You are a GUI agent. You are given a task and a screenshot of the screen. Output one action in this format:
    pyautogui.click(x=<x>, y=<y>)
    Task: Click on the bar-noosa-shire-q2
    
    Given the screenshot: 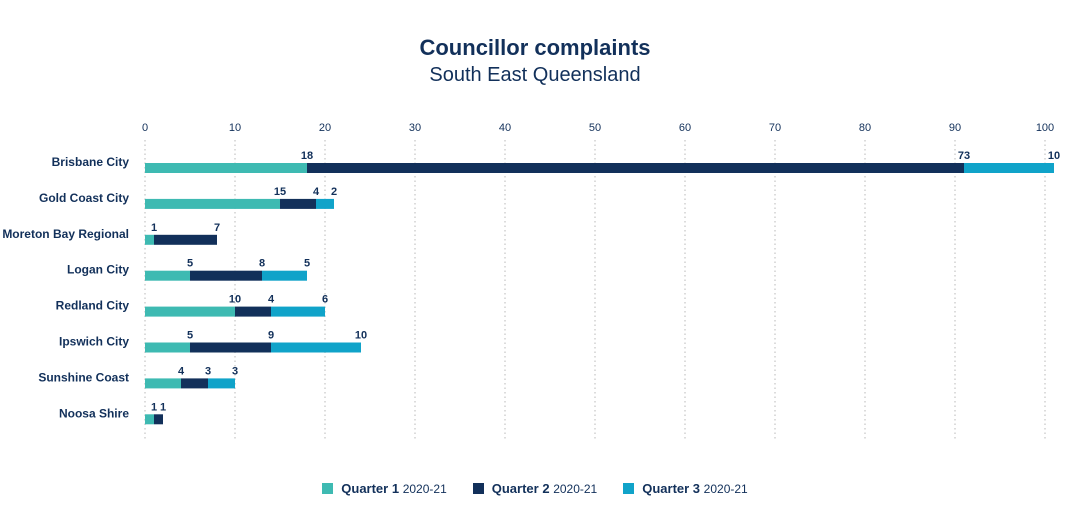 What is the action you would take?
    pyautogui.click(x=158, y=419)
    